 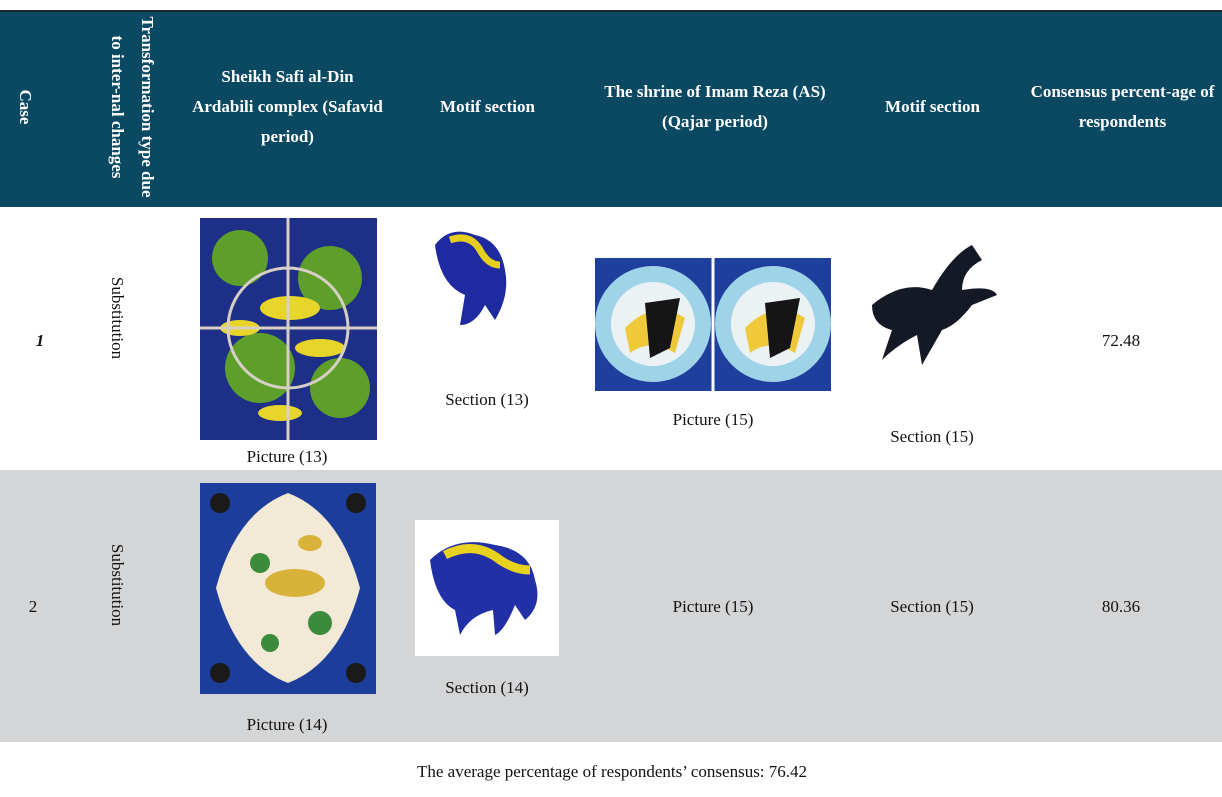 What do you see at coordinates (40, 340) in the screenshot?
I see `case-number: 1` at bounding box center [40, 340].